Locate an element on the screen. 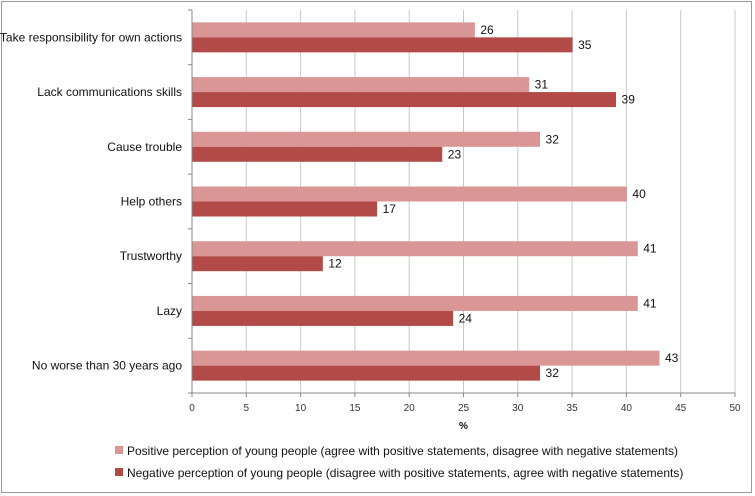  category-label: No worse than 30 years ago is located at coordinates (107, 366).